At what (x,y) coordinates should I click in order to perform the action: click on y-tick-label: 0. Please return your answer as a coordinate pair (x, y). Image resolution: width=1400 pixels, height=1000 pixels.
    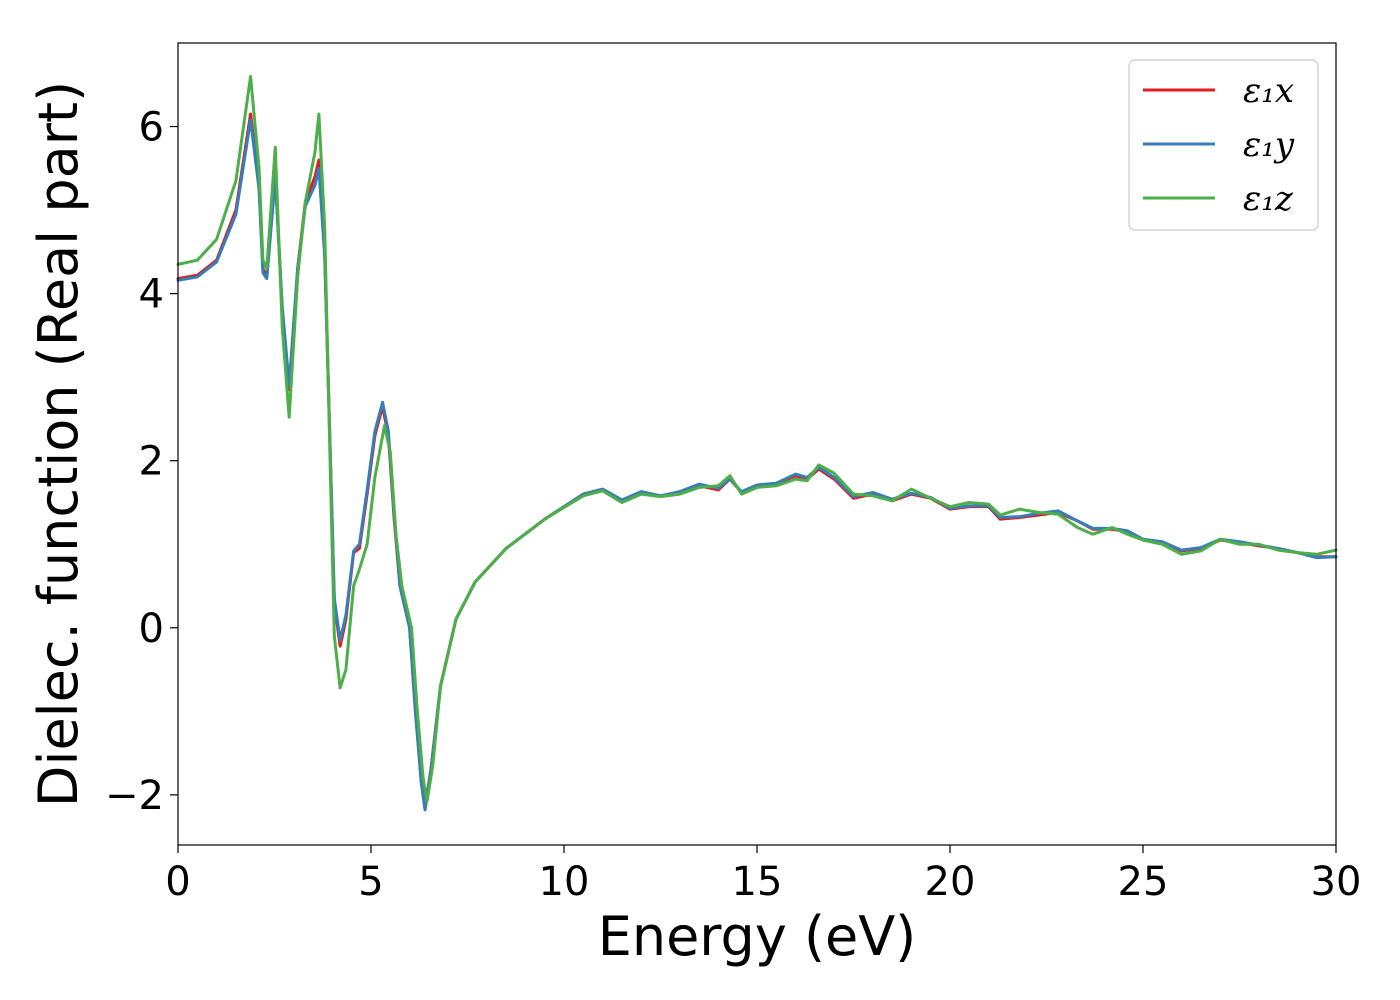
    Looking at the image, I should click on (151, 629).